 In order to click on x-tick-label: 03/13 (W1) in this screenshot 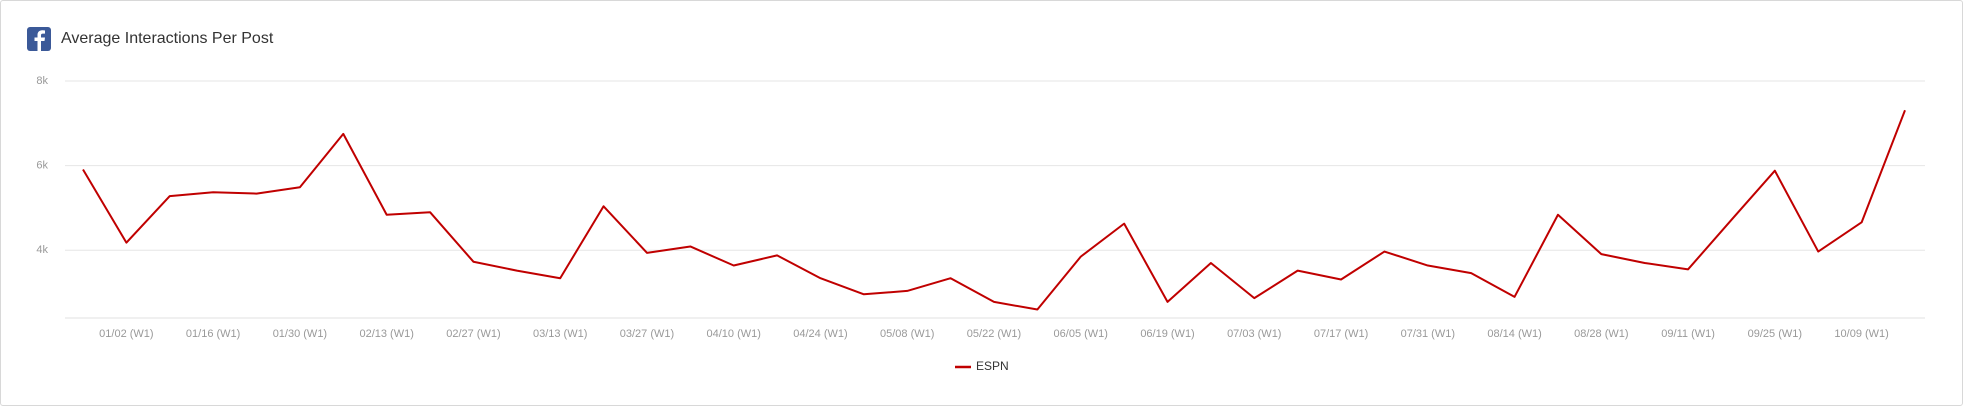, I will do `click(560, 334)`.